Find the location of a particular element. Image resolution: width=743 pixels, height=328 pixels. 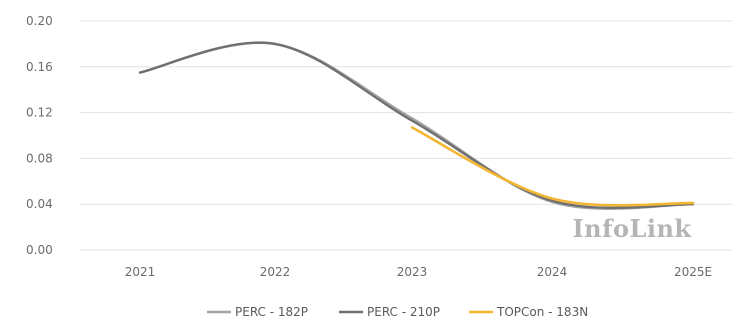

watermark-logo: InfoLink is located at coordinates (632, 228).